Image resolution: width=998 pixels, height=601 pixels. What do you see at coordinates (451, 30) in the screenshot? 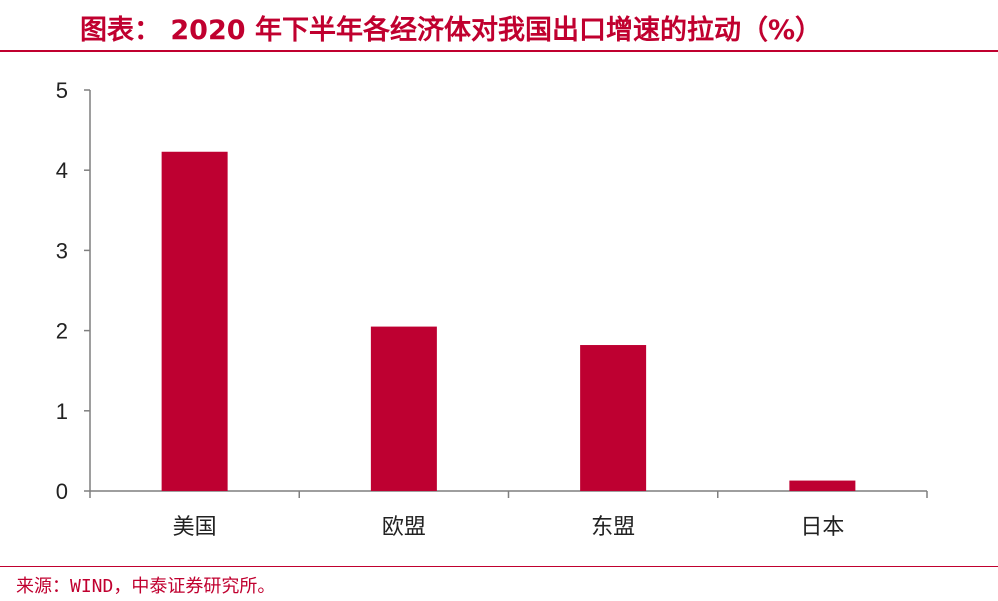
I see `chart-title: 图表： 2020 年下半年各经济体对我国出口增速的拉动（%）` at bounding box center [451, 30].